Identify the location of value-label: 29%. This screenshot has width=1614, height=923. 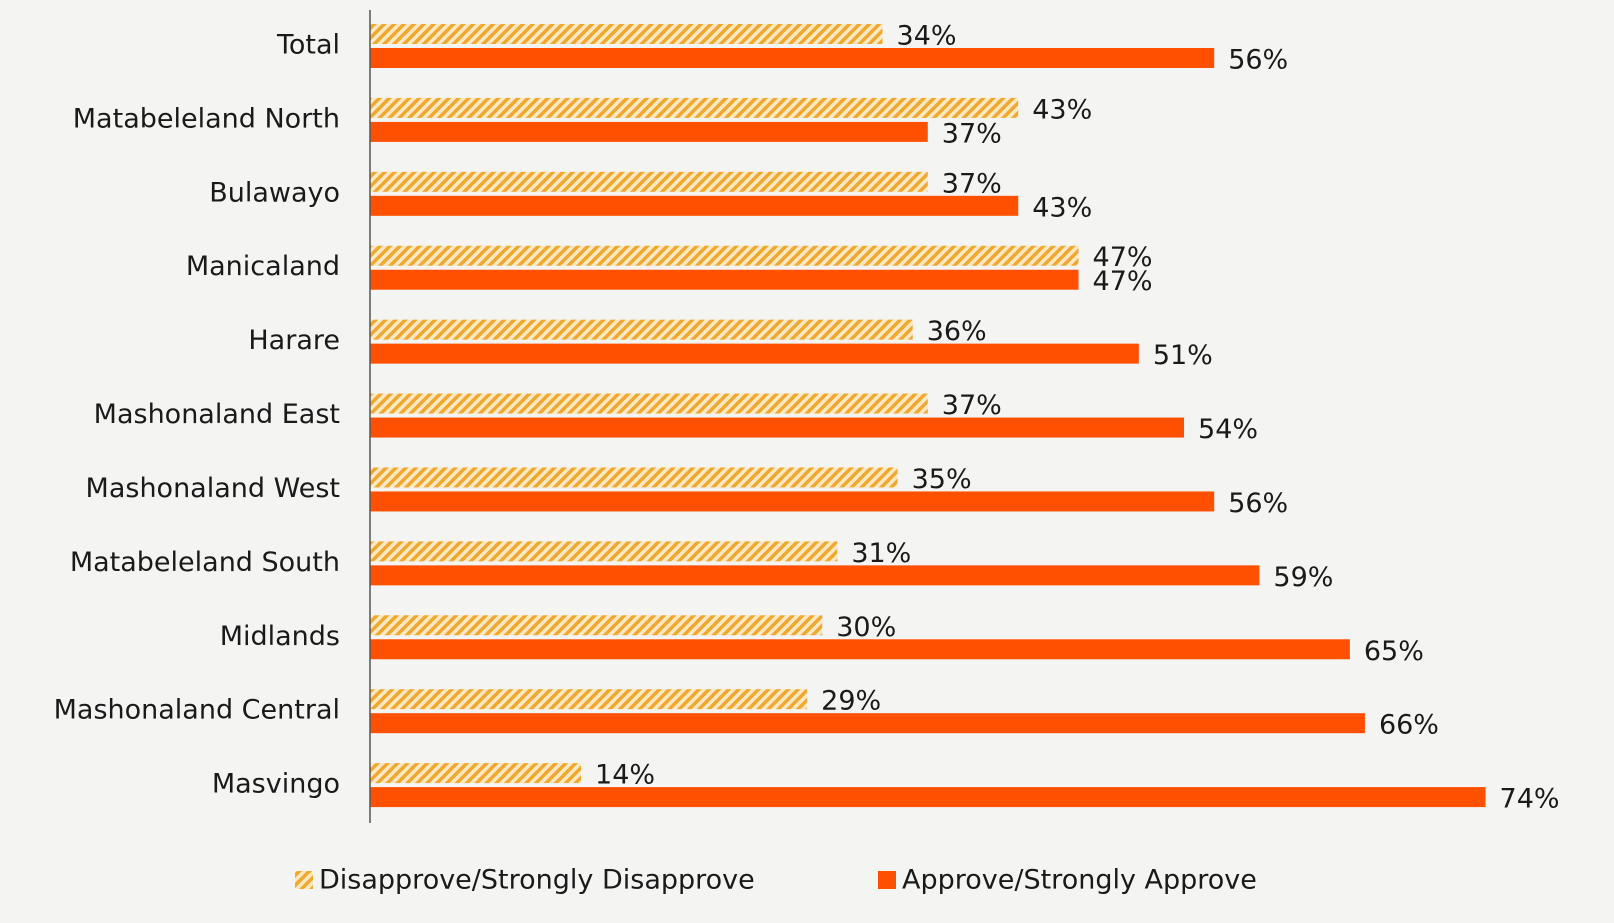
(851, 701).